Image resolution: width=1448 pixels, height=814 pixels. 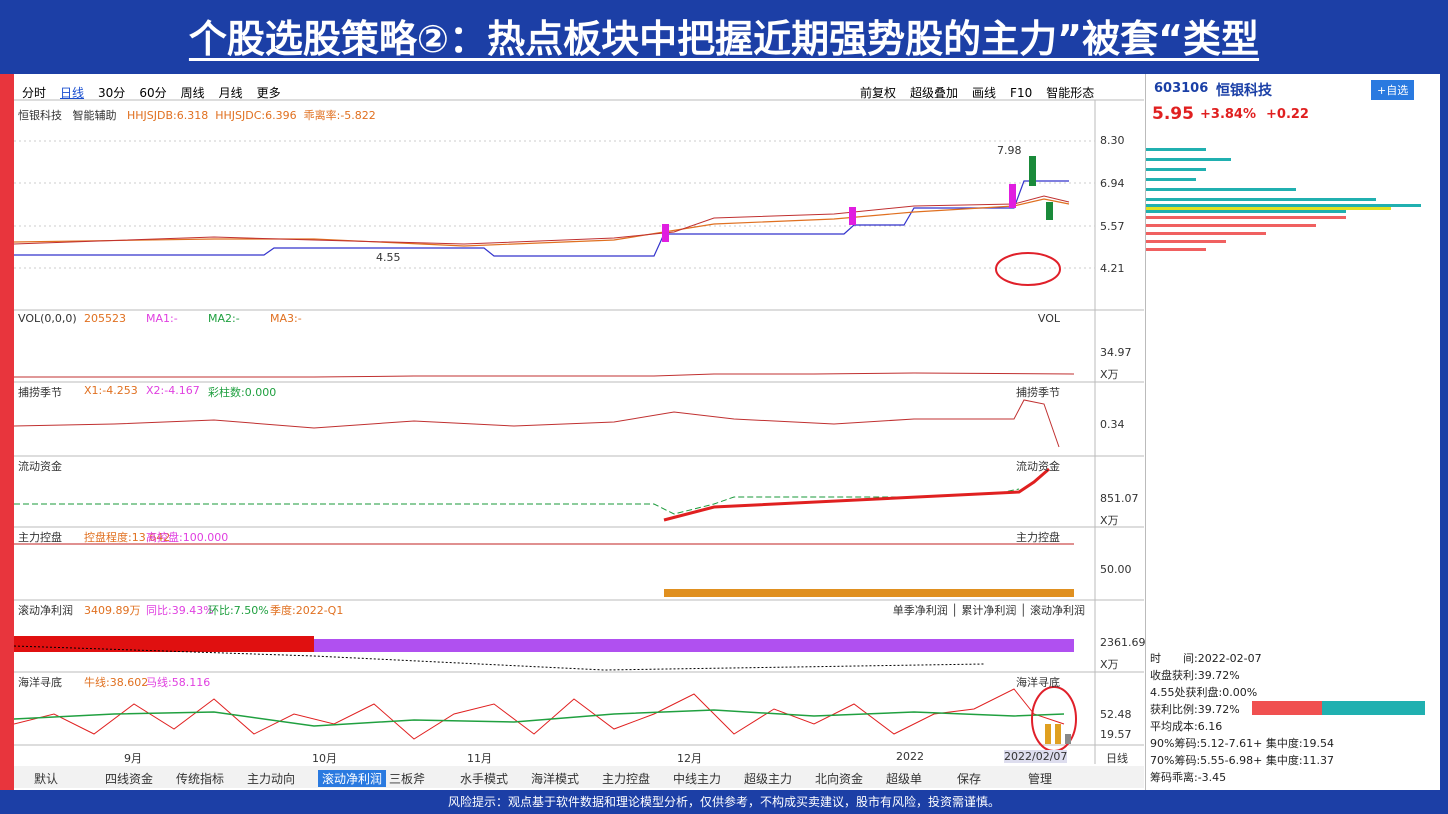 I want to click on info-row: 平均成本:6.16, so click(x=1186, y=726).